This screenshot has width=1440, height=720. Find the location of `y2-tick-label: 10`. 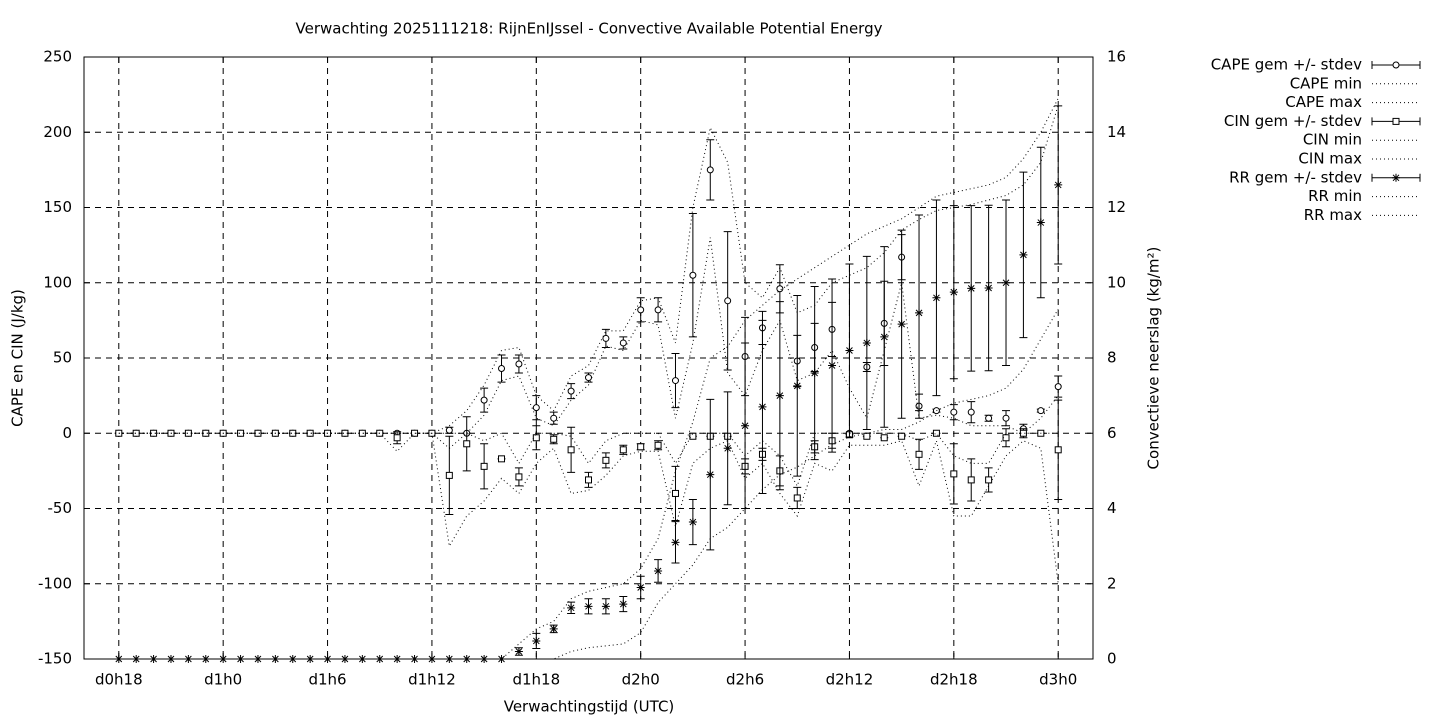

y2-tick-label: 10 is located at coordinates (1116, 282).